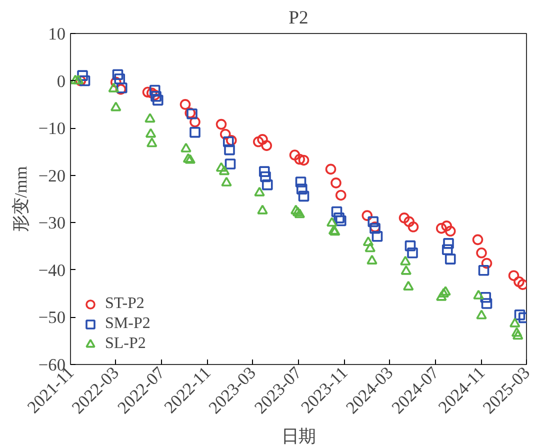 This screenshot has width=538, height=448. Describe the element at coordinates (52, 270) in the screenshot. I see `y-tick-label: −40` at that location.